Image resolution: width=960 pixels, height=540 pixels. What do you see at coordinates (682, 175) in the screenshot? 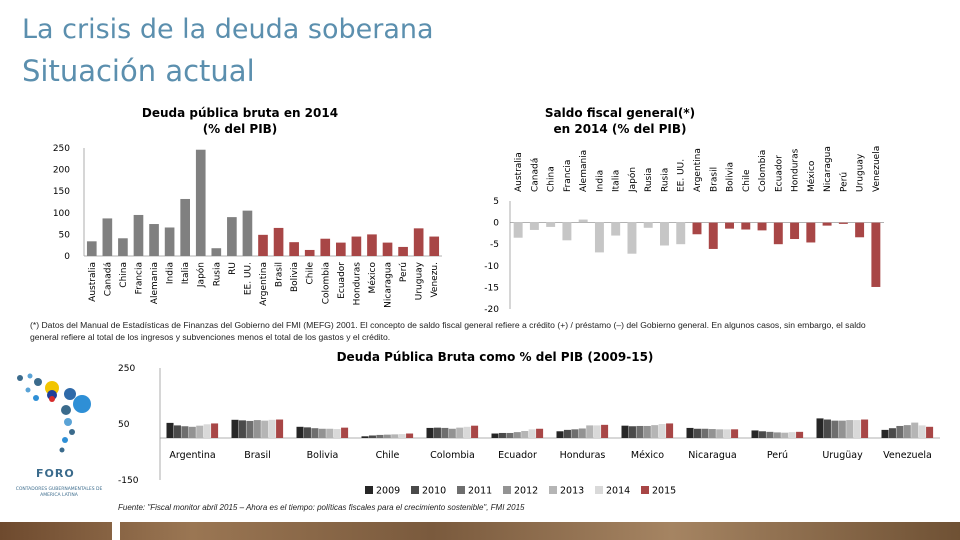
I see `chart2-x-tick-label: EE. UU.` at bounding box center [682, 175].